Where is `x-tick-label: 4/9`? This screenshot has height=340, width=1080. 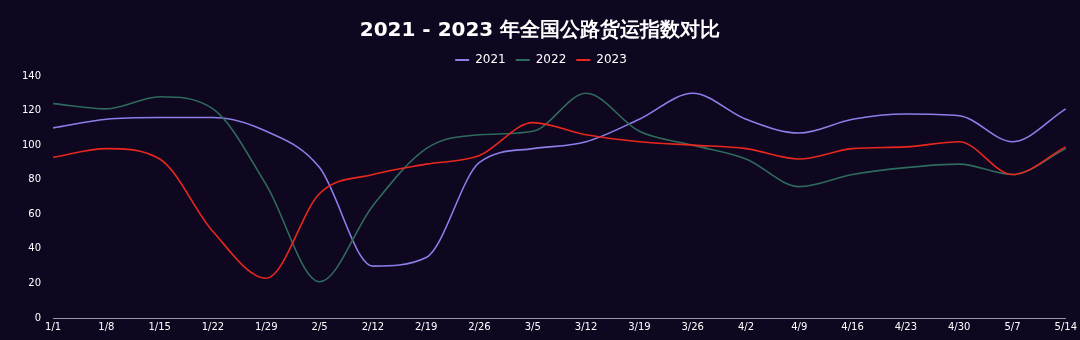 x-tick-label: 4/9 is located at coordinates (799, 326).